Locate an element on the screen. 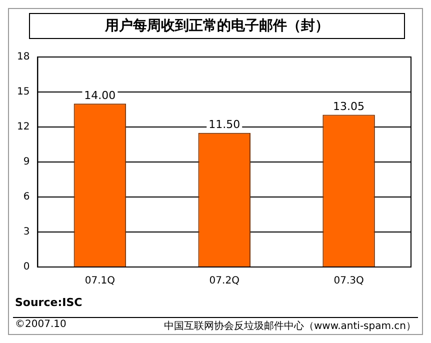 The height and width of the screenshot is (343, 431). source-note: Source:ISC is located at coordinates (48, 302).